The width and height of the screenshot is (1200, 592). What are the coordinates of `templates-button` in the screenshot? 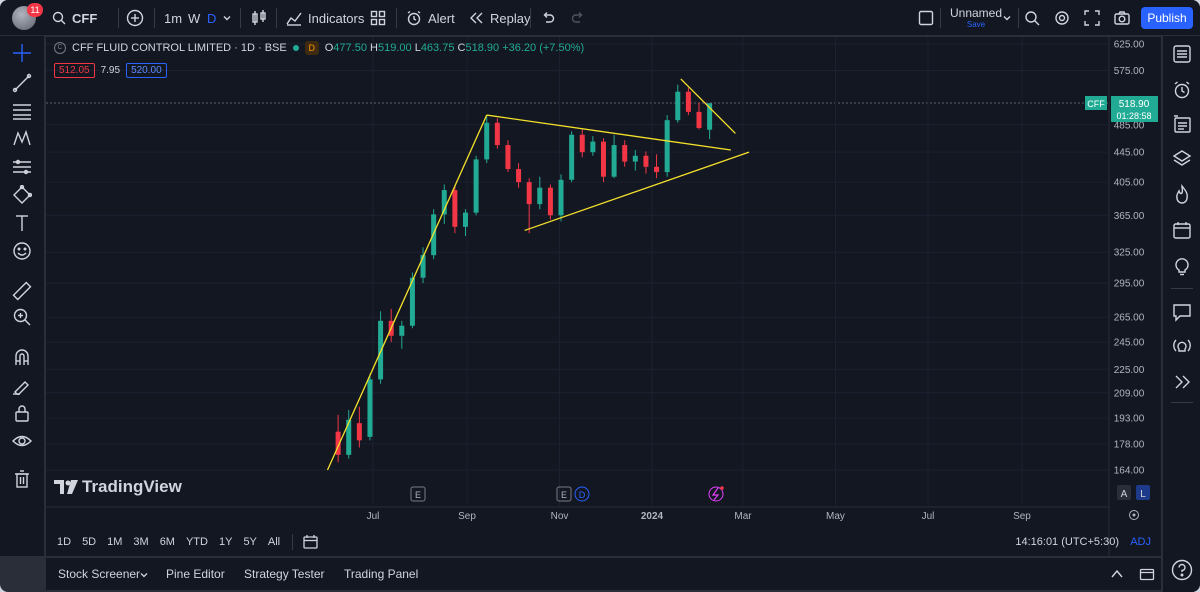 It's located at (378, 18).